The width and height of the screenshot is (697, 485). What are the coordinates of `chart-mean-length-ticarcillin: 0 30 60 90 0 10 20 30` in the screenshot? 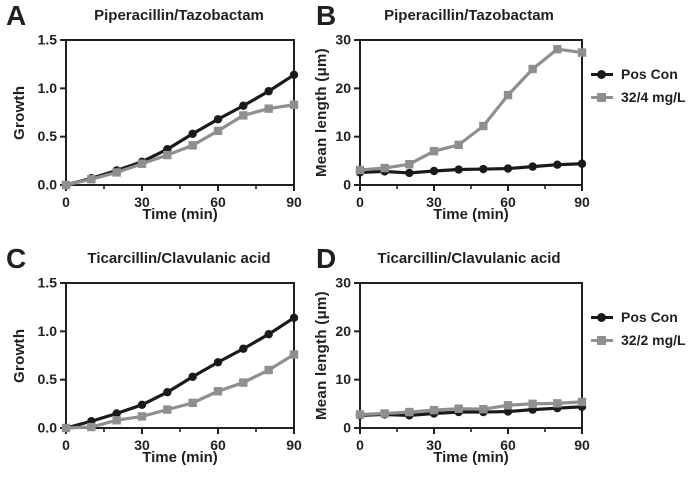 It's located at (462, 364).